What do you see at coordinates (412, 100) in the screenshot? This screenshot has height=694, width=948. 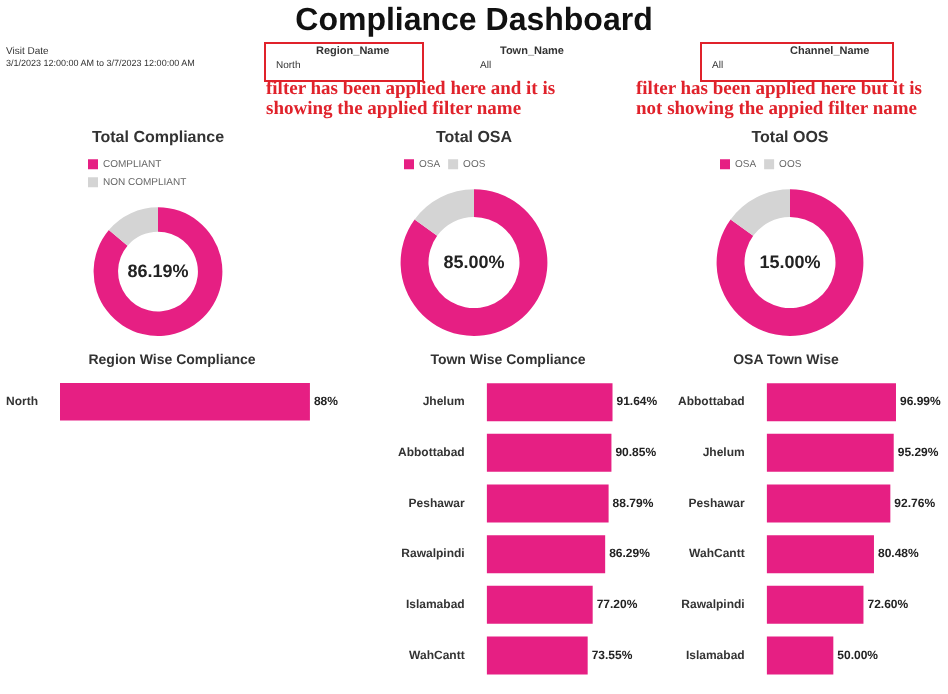 I see `text: filter has been applied here and it is showing the applied filter name` at bounding box center [412, 100].